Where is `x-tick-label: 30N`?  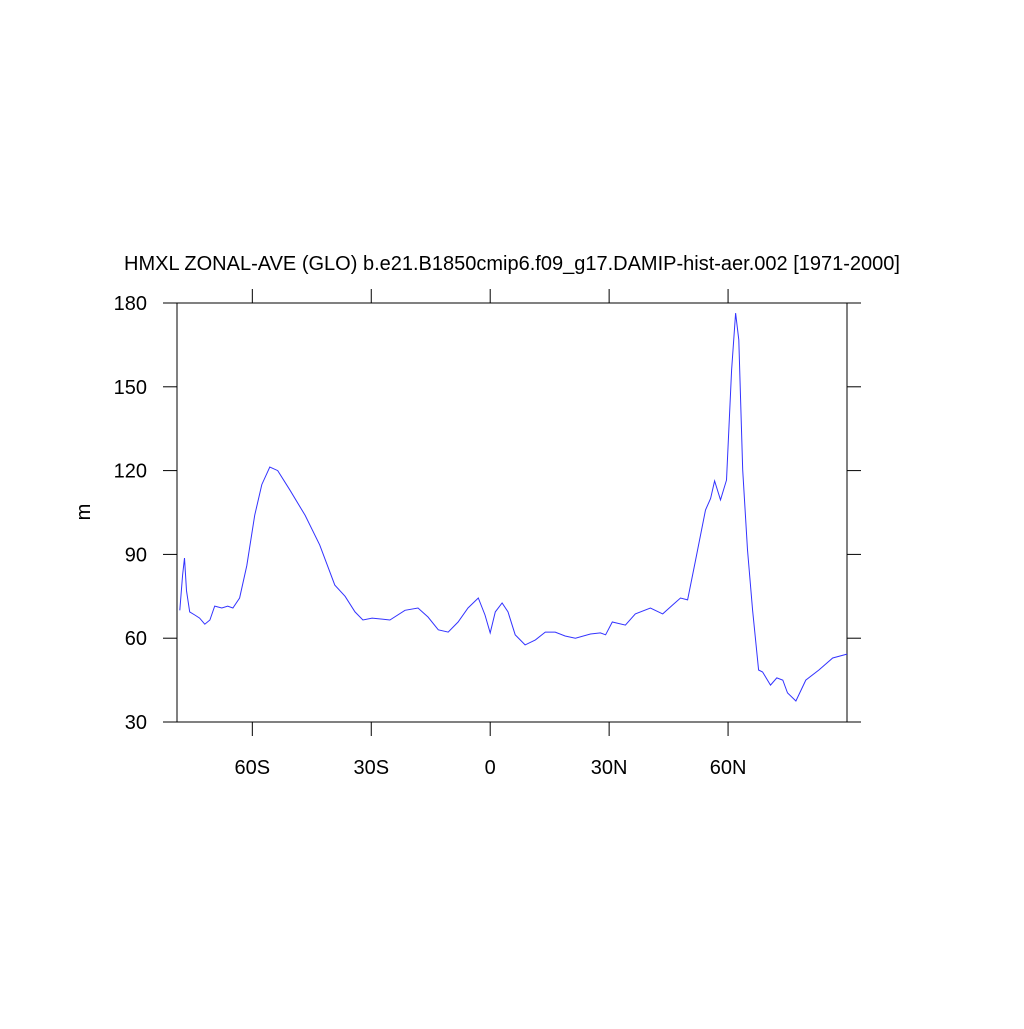
x-tick-label: 30N is located at coordinates (609, 768).